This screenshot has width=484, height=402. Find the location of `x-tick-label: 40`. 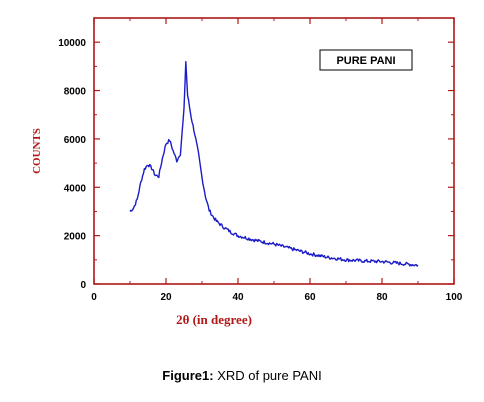

x-tick-label: 40 is located at coordinates (238, 297).